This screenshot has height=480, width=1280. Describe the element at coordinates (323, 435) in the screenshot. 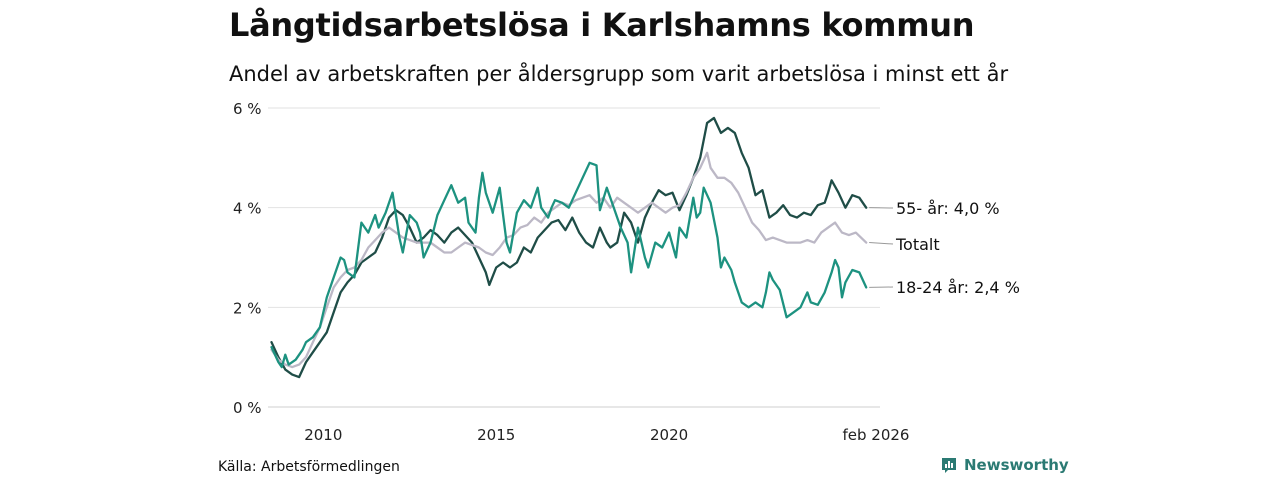

I see `x-tick-label: 2010` at that location.